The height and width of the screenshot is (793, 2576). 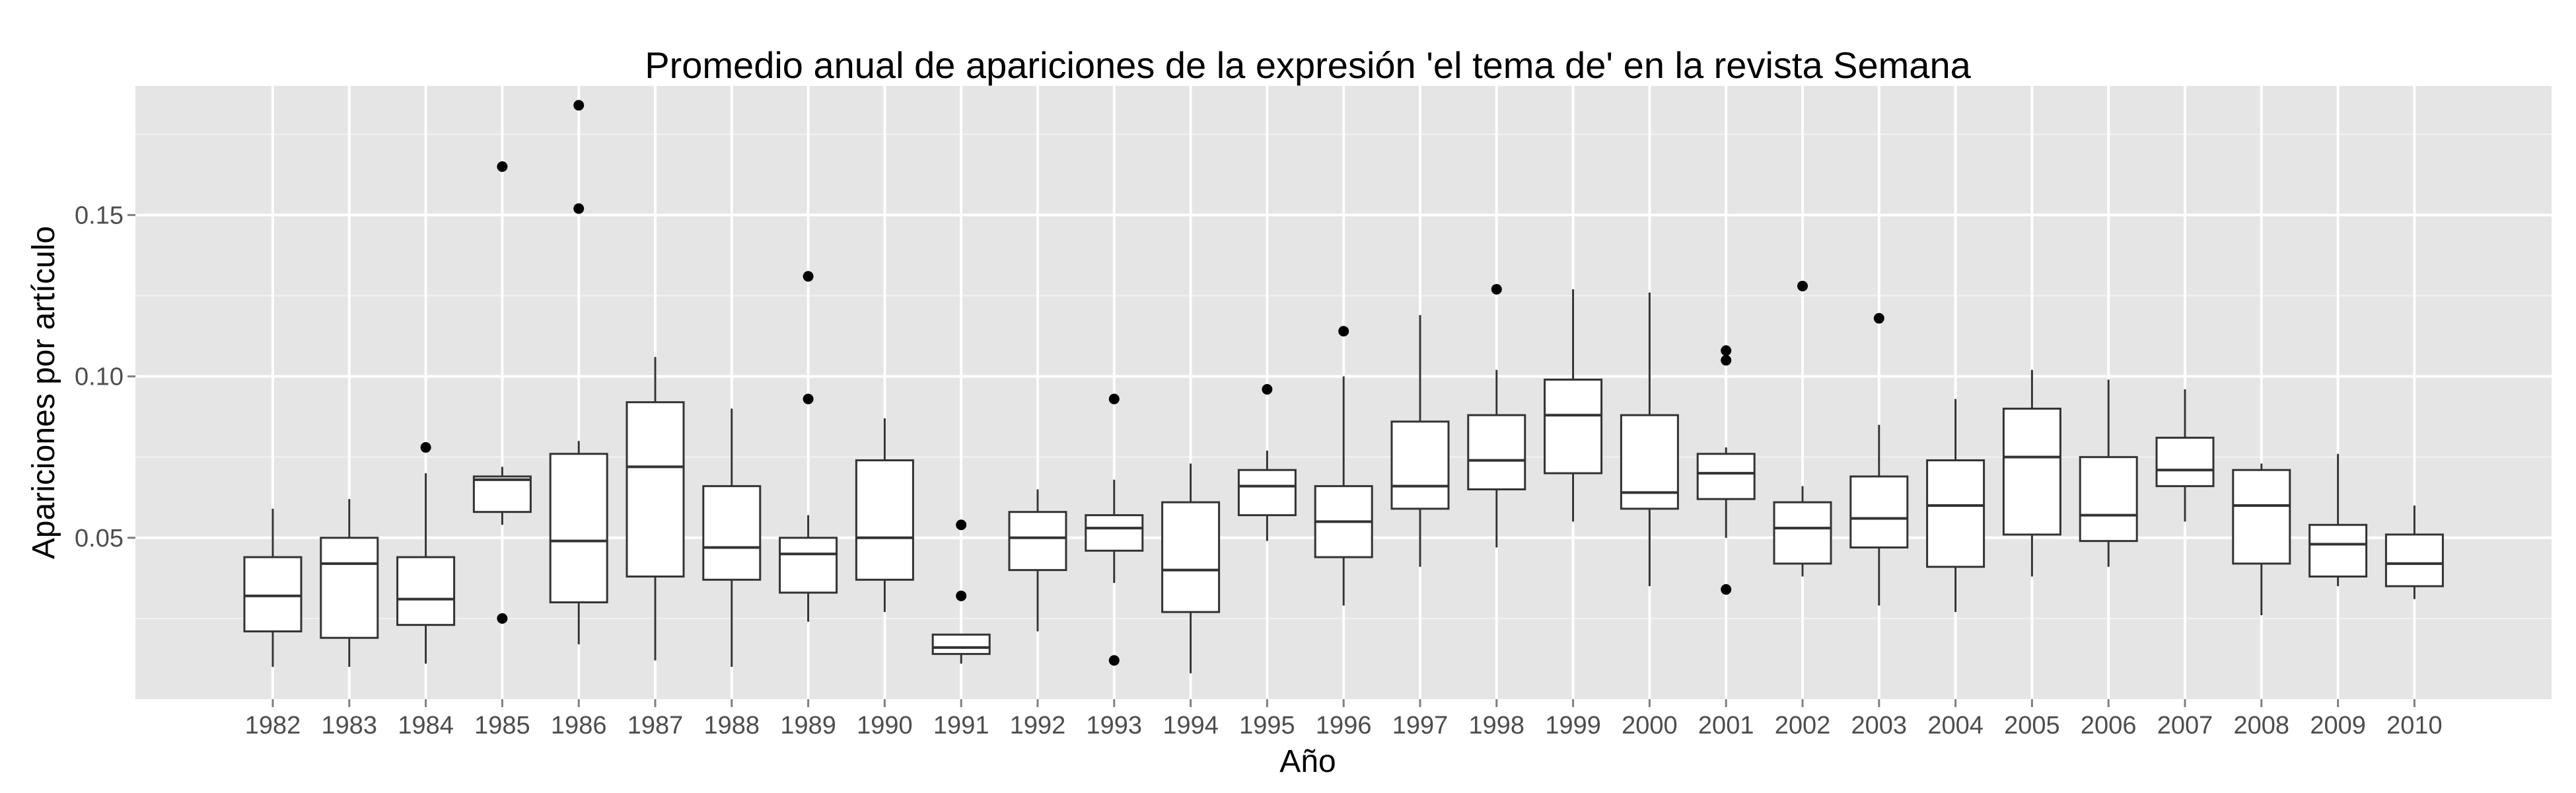 I want to click on x-tick-label: 2004, so click(x=1956, y=726).